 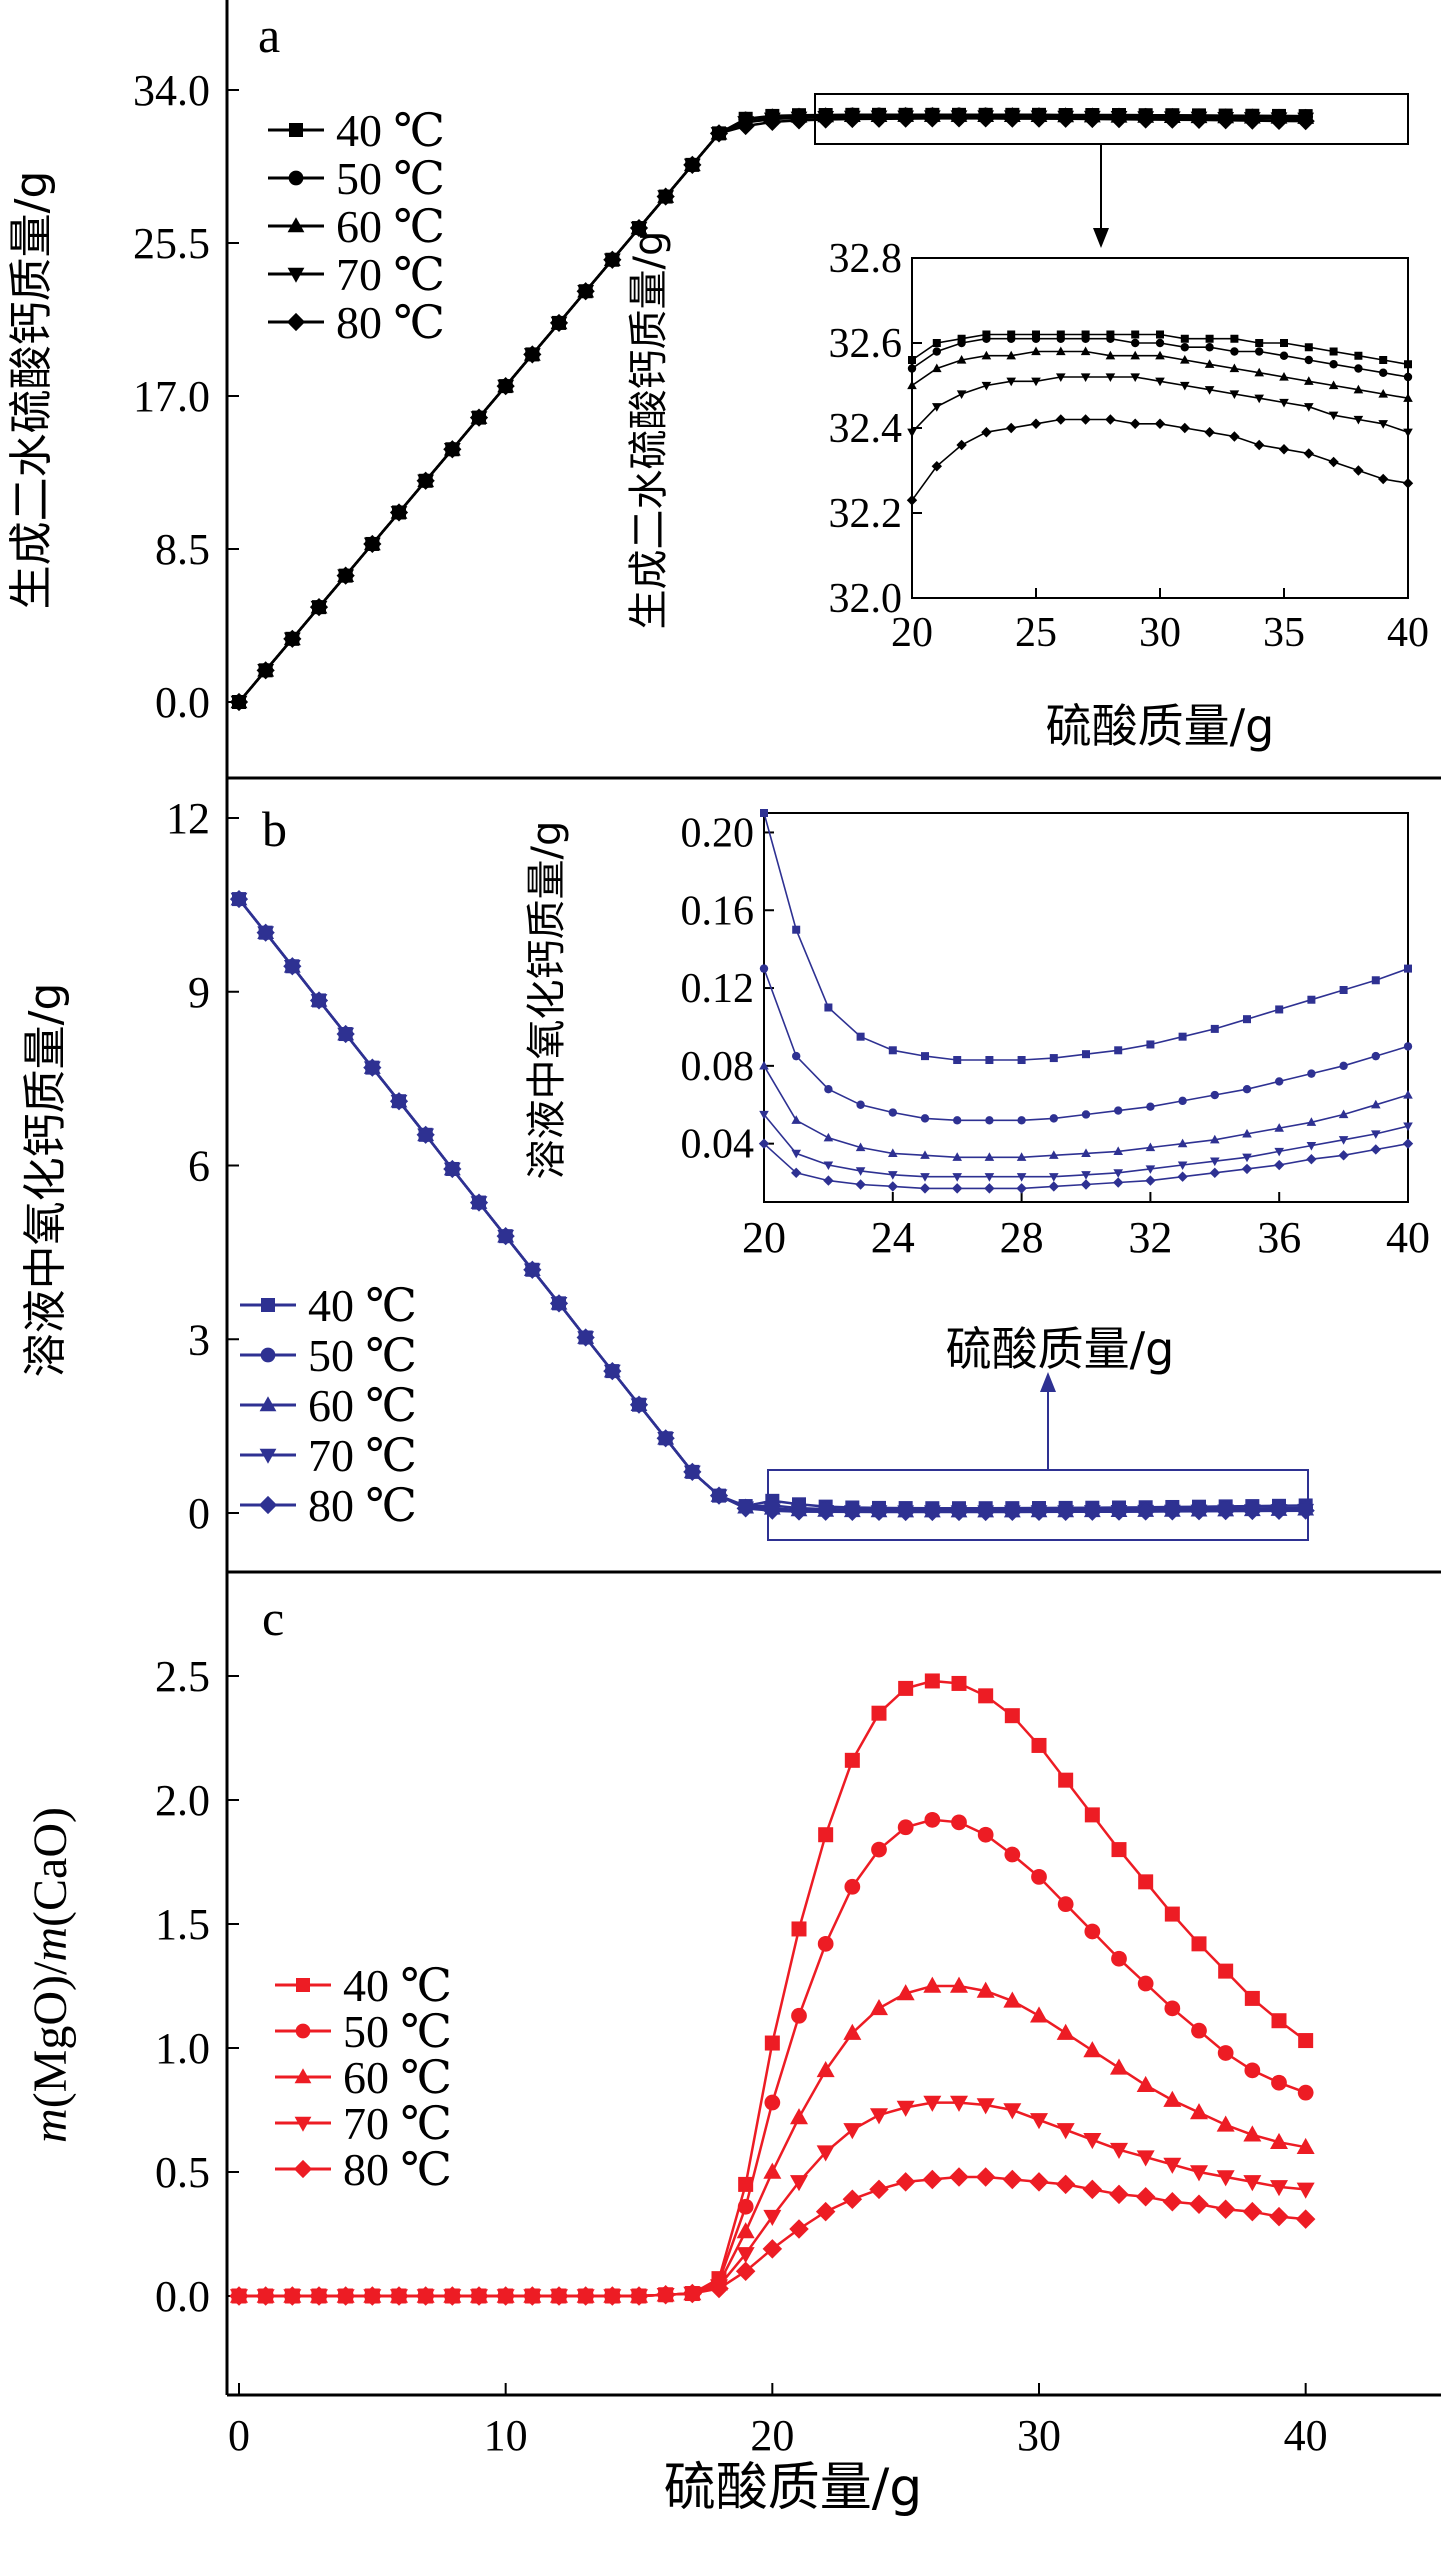 I want to click on panel-b-inset-y-tick-label: 0.08, so click(x=718, y=1067).